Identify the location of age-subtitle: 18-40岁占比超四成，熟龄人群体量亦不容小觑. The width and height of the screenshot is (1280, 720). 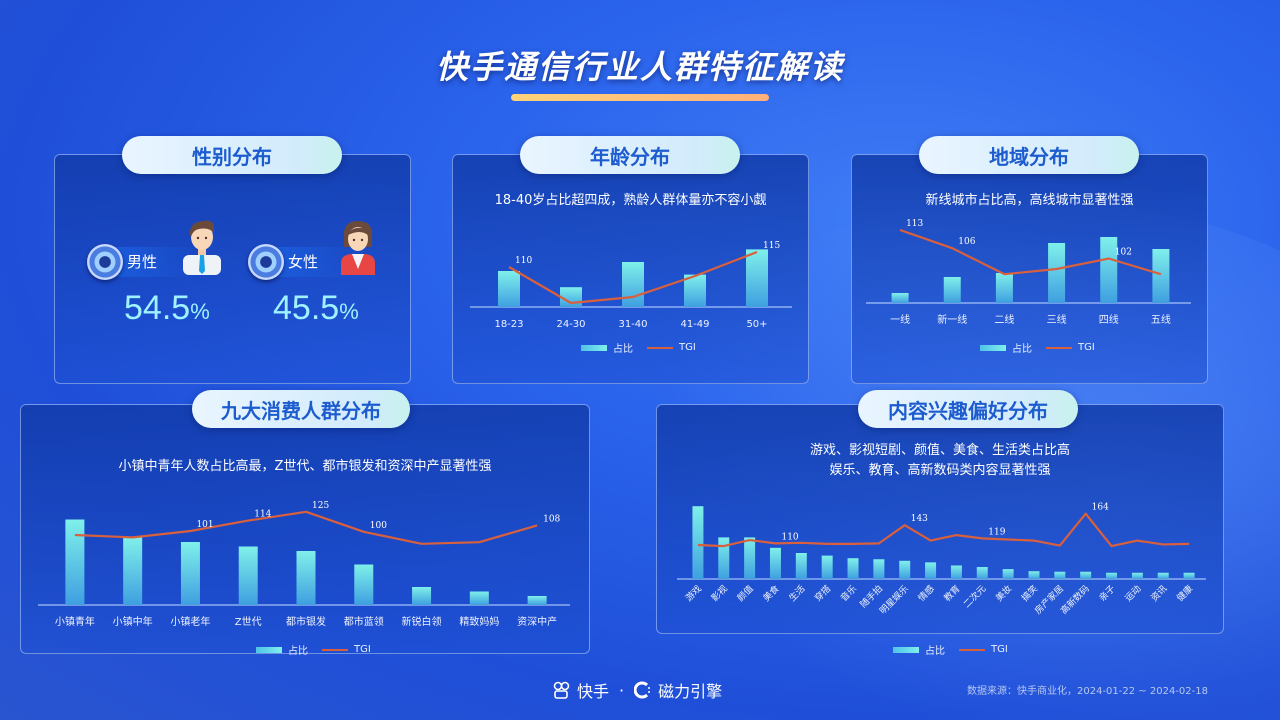
(630, 200).